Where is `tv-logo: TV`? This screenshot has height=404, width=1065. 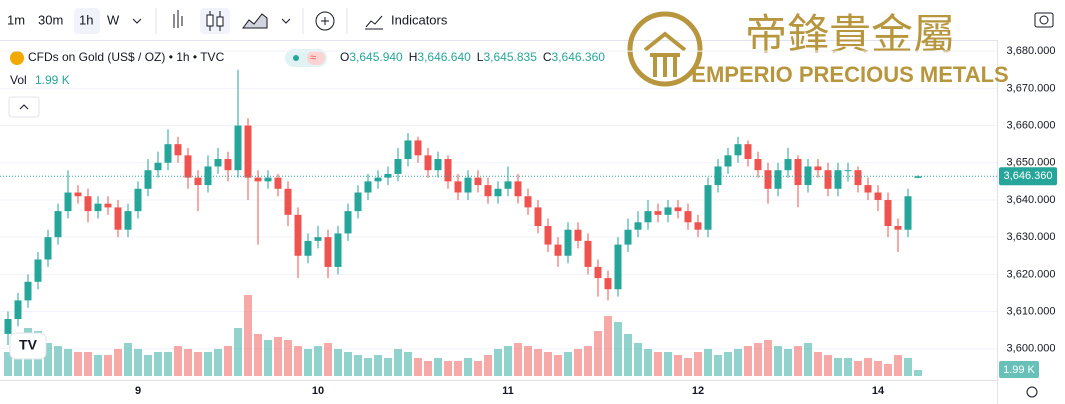 tv-logo: TV is located at coordinates (28, 346).